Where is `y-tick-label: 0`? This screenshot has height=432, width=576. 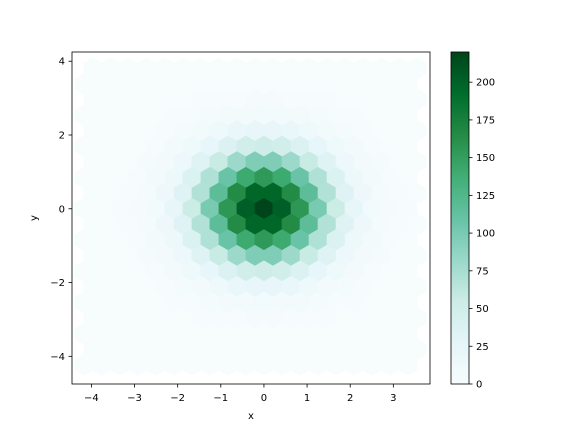
y-tick-label: 0 is located at coordinates (62, 209).